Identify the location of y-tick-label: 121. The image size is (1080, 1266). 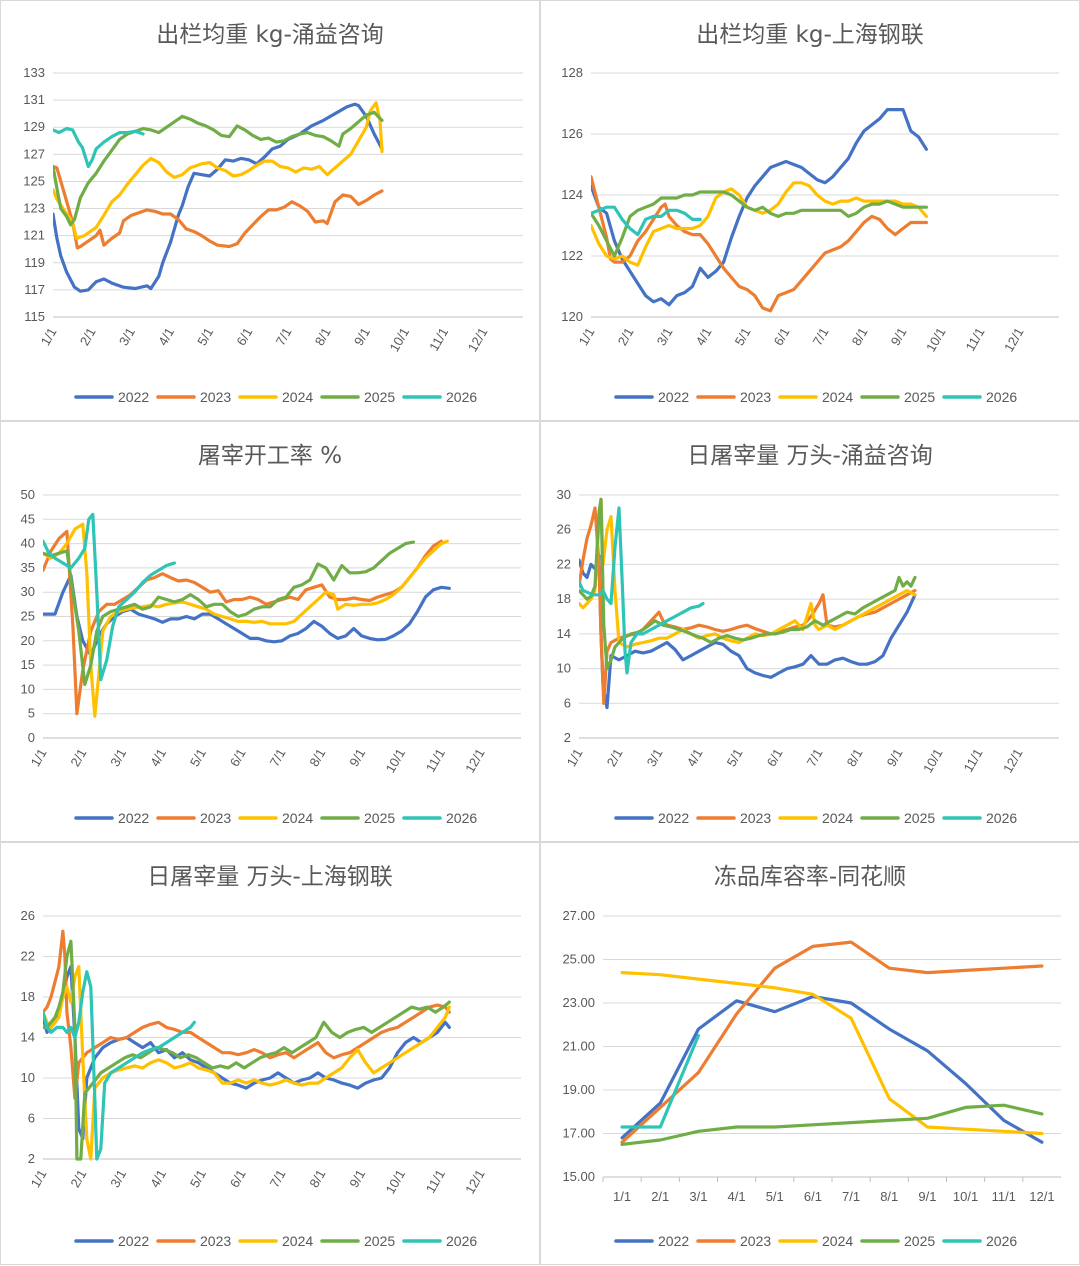
(34, 235).